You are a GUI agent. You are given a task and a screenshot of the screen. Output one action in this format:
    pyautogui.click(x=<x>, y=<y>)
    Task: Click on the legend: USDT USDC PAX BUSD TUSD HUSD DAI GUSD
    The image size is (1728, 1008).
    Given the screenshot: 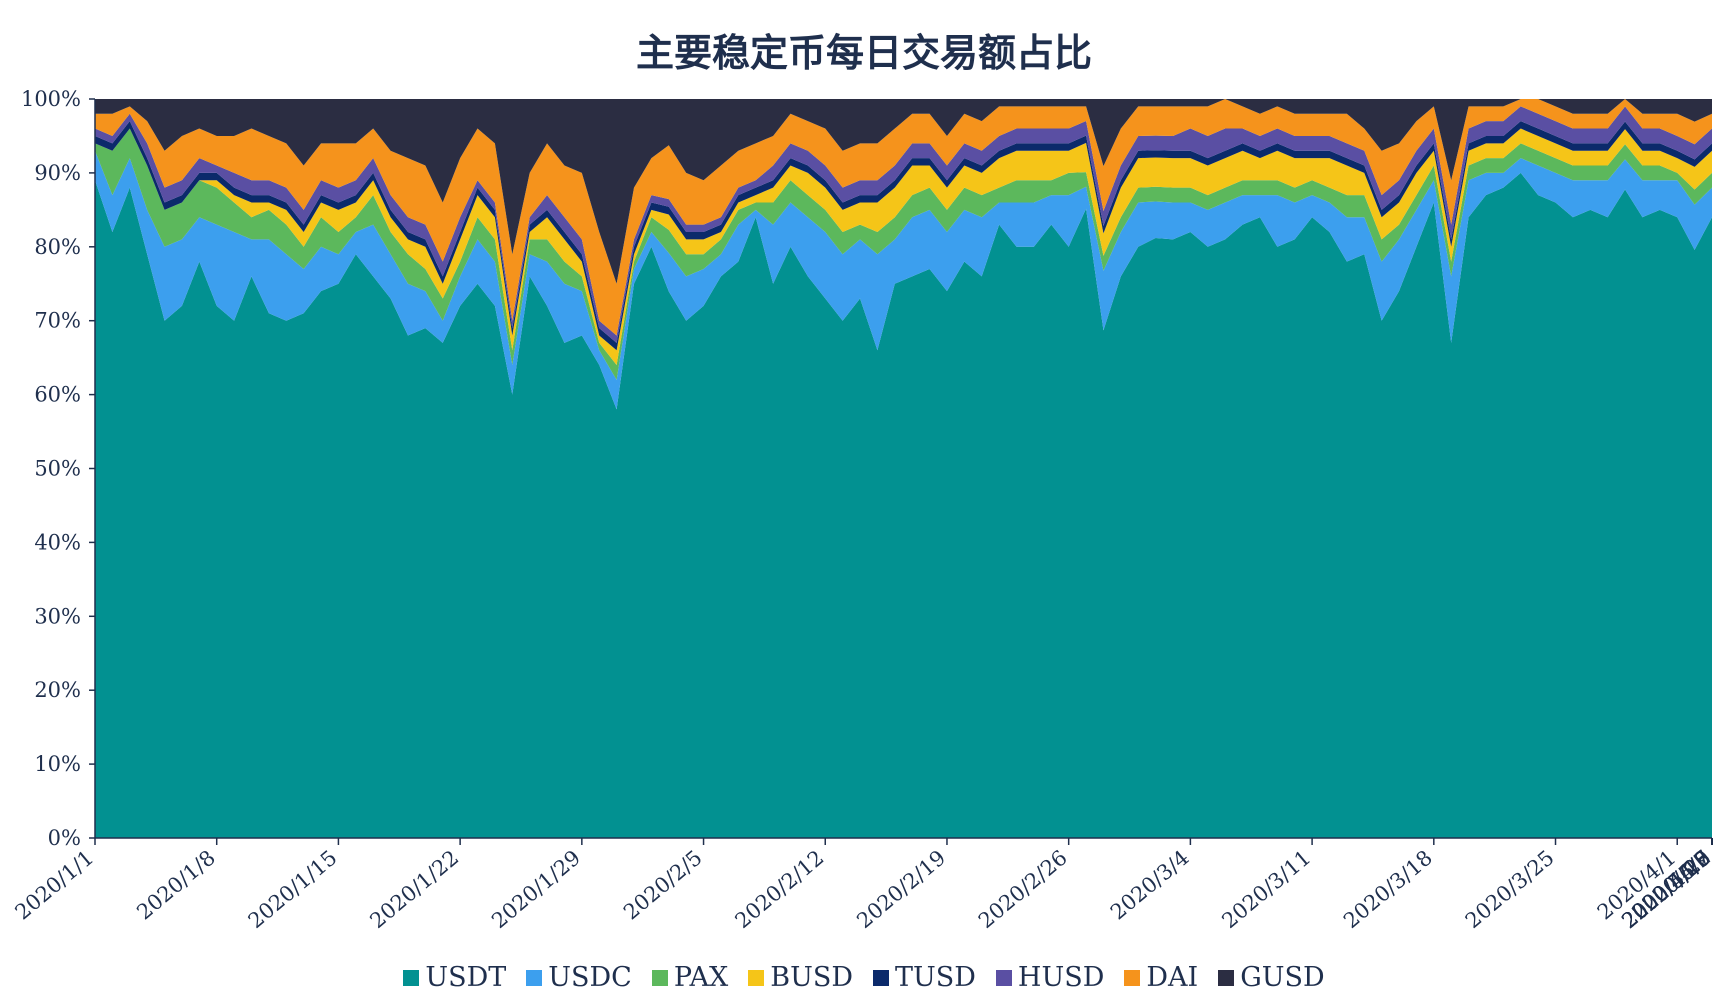 What is the action you would take?
    pyautogui.click(x=864, y=977)
    